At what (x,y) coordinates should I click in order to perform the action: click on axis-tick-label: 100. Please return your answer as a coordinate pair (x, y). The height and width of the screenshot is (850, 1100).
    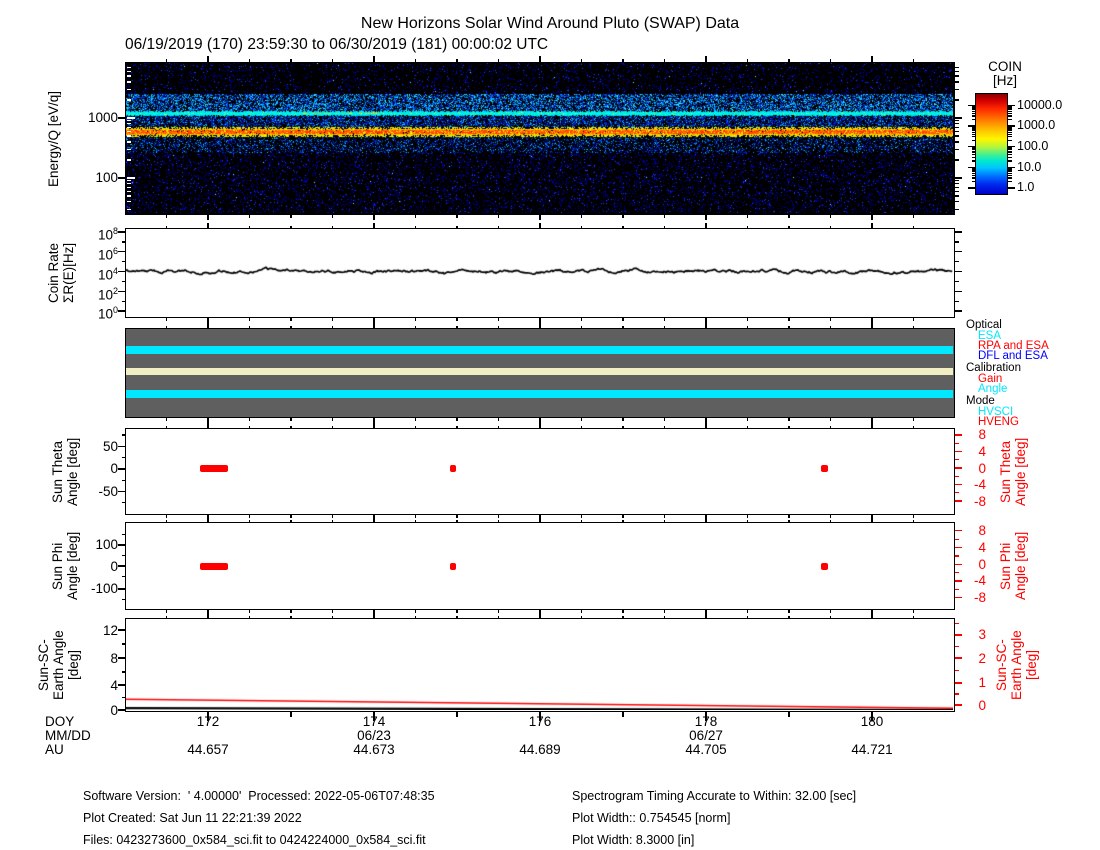
    Looking at the image, I should click on (106, 178).